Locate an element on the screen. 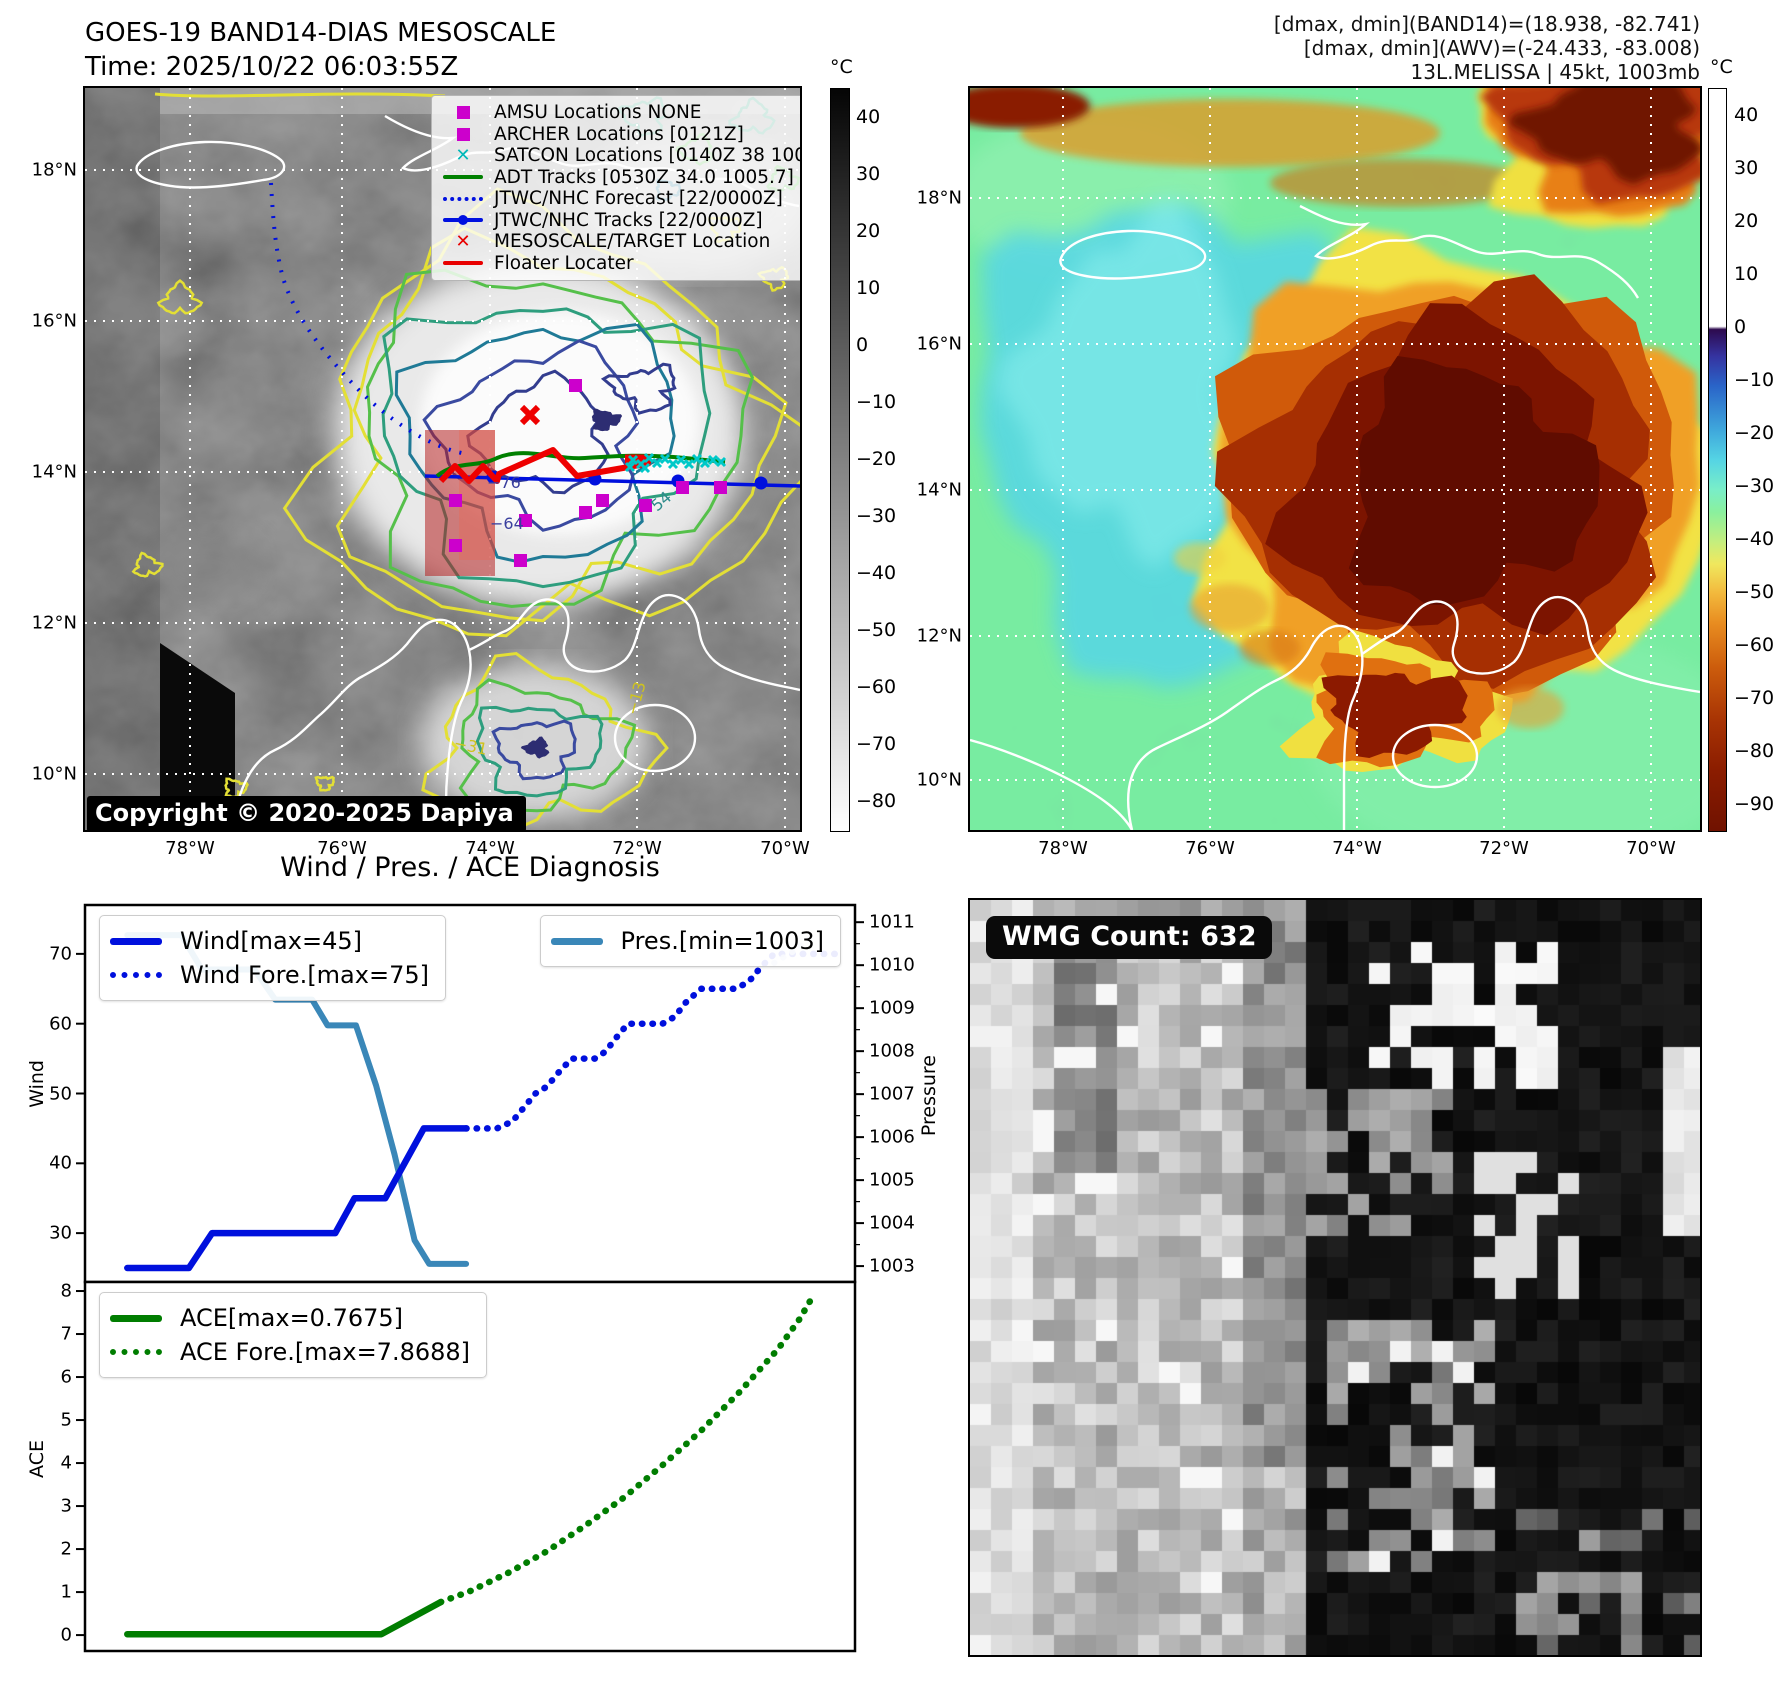  awv-colorbar-tick: −90 is located at coordinates (1754, 803).